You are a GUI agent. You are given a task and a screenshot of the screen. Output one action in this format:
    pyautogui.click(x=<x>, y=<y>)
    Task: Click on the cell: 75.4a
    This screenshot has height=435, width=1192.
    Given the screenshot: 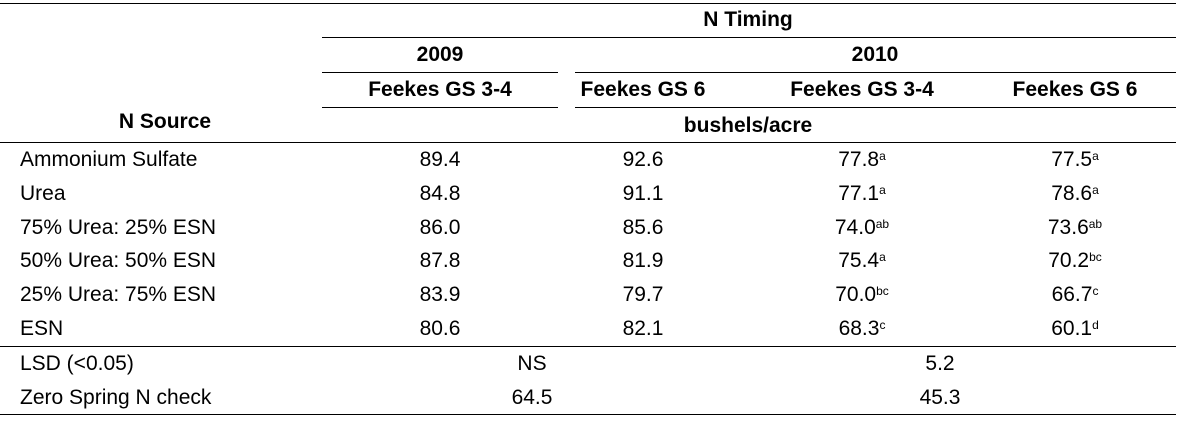 What is the action you would take?
    pyautogui.click(x=862, y=261)
    